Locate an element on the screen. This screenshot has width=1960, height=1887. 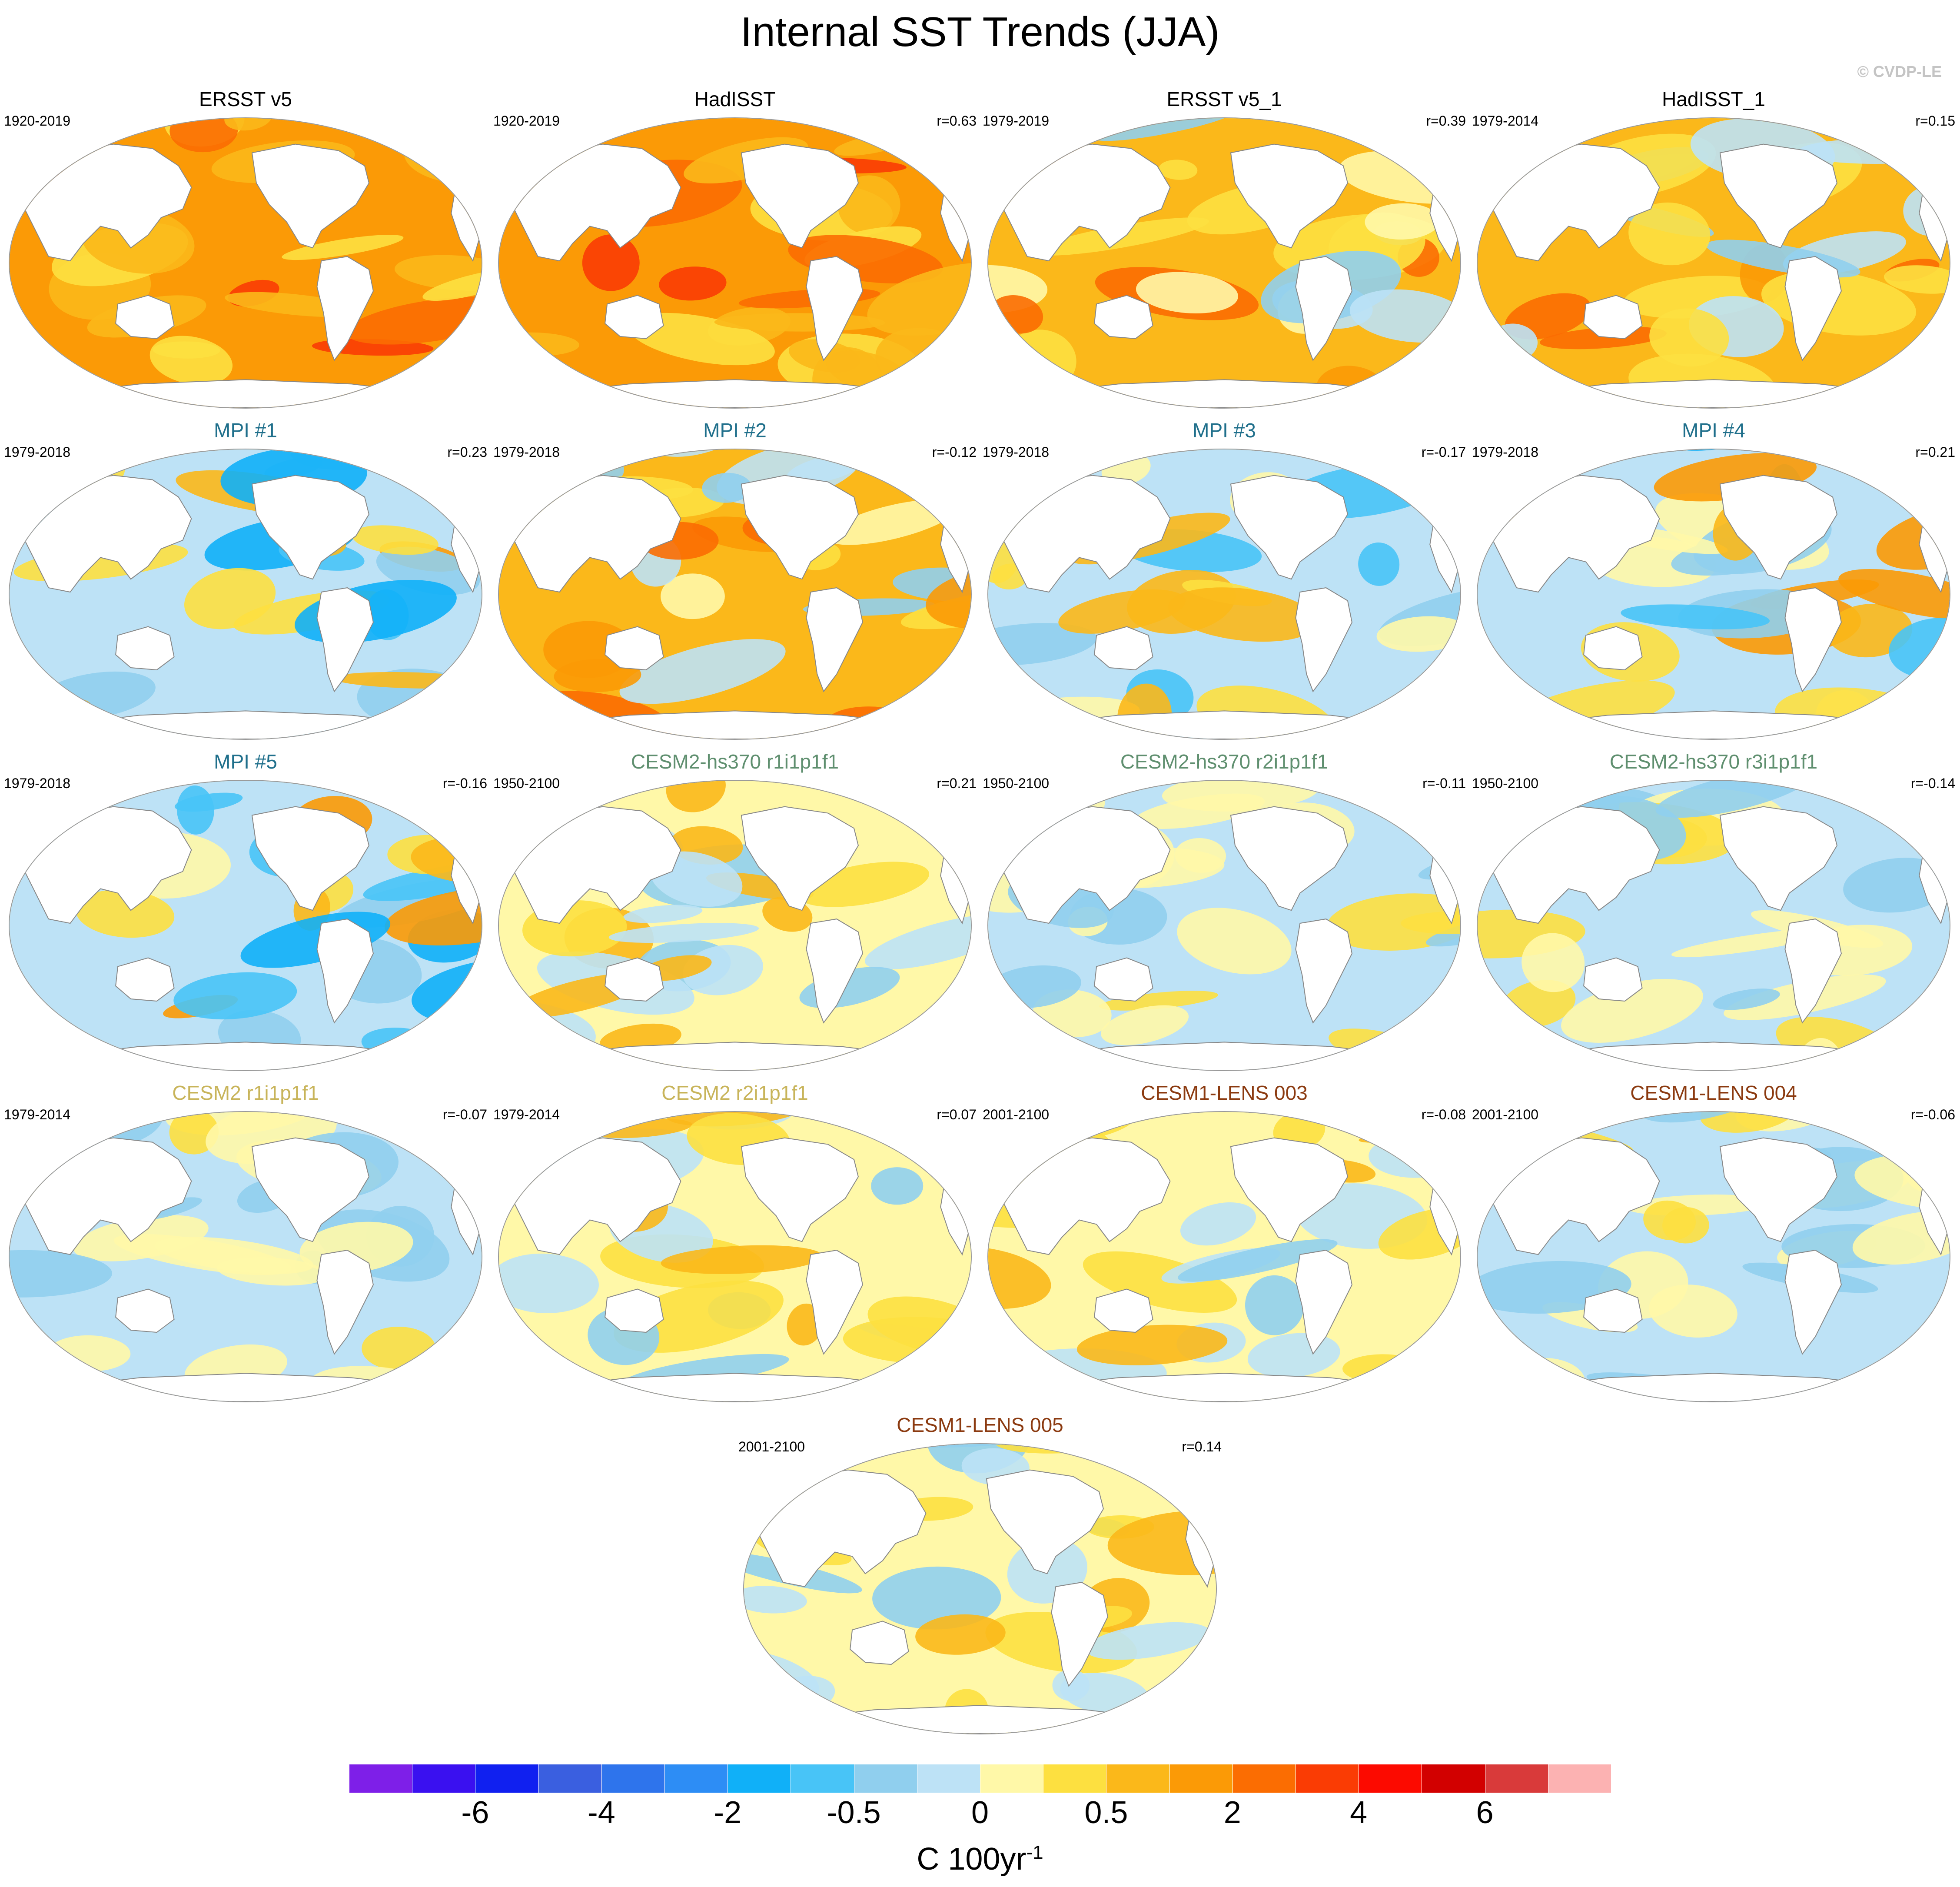
map-panel: CESM2-hs370 r1i1p1f1 1950-2100 r=0.21 is located at coordinates (735, 912).